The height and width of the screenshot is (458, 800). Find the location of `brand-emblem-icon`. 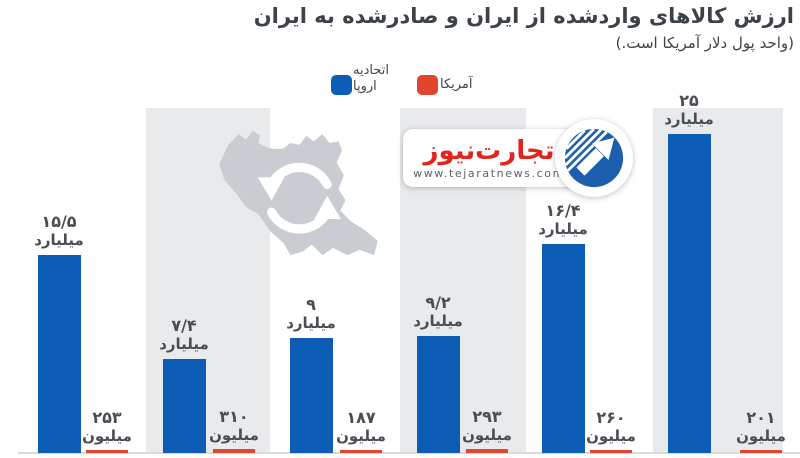

brand-emblem-icon is located at coordinates (594, 158).